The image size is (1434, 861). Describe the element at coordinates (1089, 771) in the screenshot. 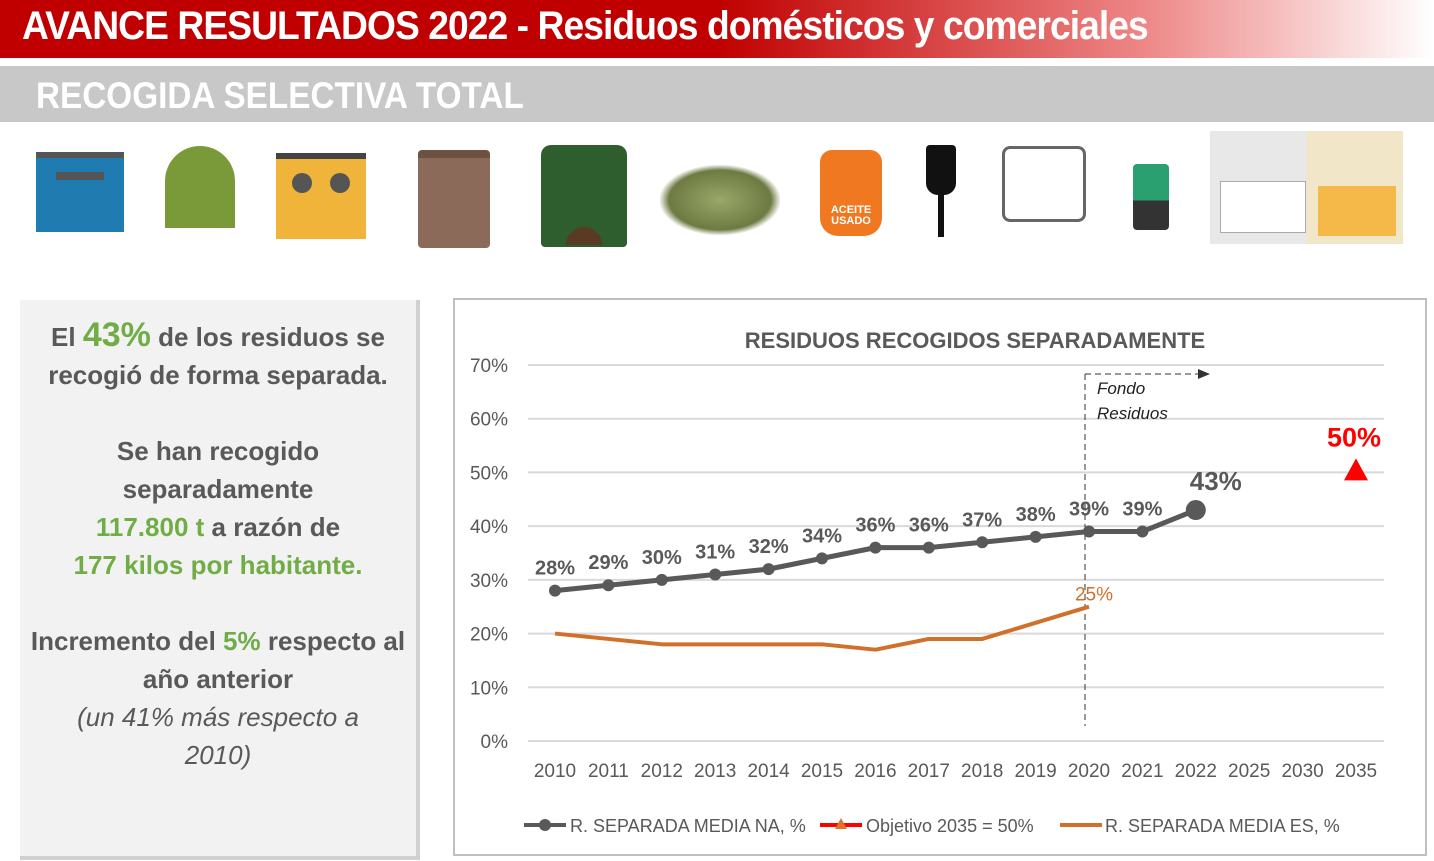

I see `x-tick-label: 2020` at that location.